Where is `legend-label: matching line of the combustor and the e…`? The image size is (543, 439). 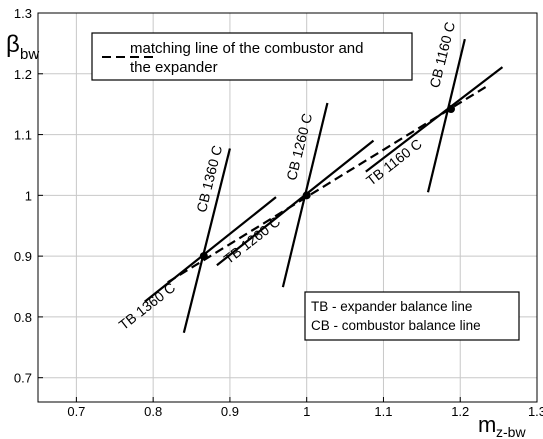 legend-label: matching line of the combustor and the e… is located at coordinates (247, 58).